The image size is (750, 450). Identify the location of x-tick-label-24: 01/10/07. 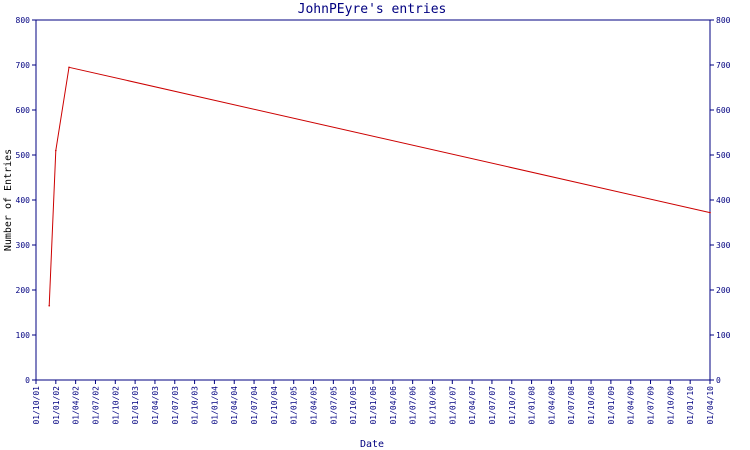
(512, 405).